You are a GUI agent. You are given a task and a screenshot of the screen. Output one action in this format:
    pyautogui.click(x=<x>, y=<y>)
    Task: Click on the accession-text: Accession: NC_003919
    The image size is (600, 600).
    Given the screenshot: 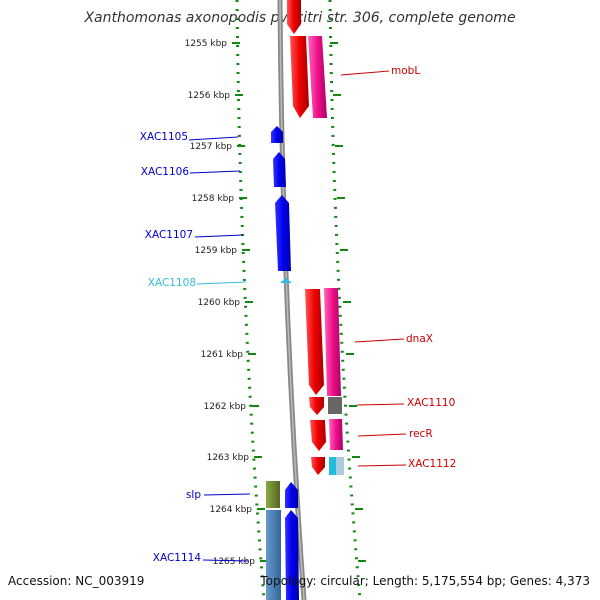 What is the action you would take?
    pyautogui.click(x=76, y=581)
    